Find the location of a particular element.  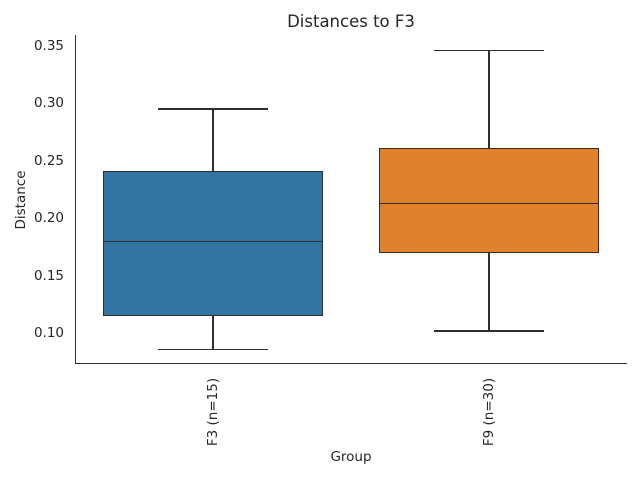

x-axis-spine is located at coordinates (350, 363).